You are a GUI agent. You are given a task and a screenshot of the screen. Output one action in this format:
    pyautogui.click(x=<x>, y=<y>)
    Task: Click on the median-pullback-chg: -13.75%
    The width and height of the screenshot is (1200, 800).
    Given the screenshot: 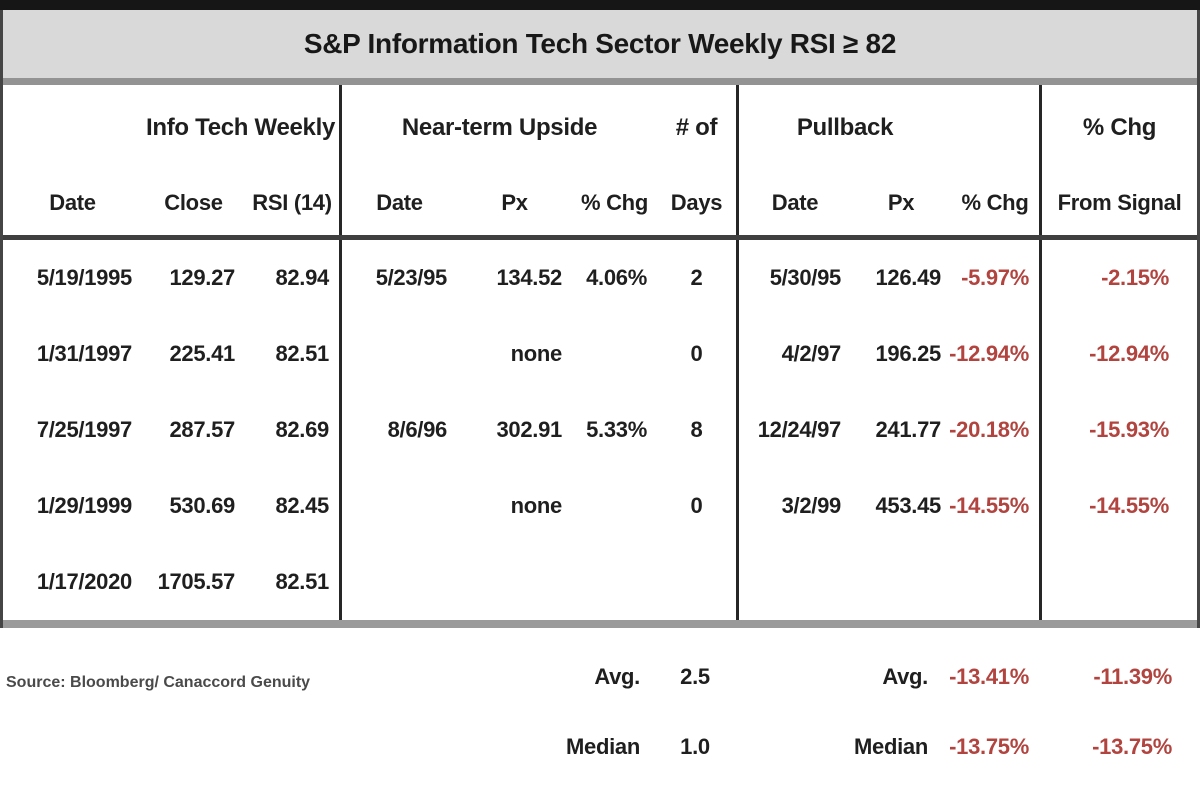 What is the action you would take?
    pyautogui.click(x=989, y=746)
    